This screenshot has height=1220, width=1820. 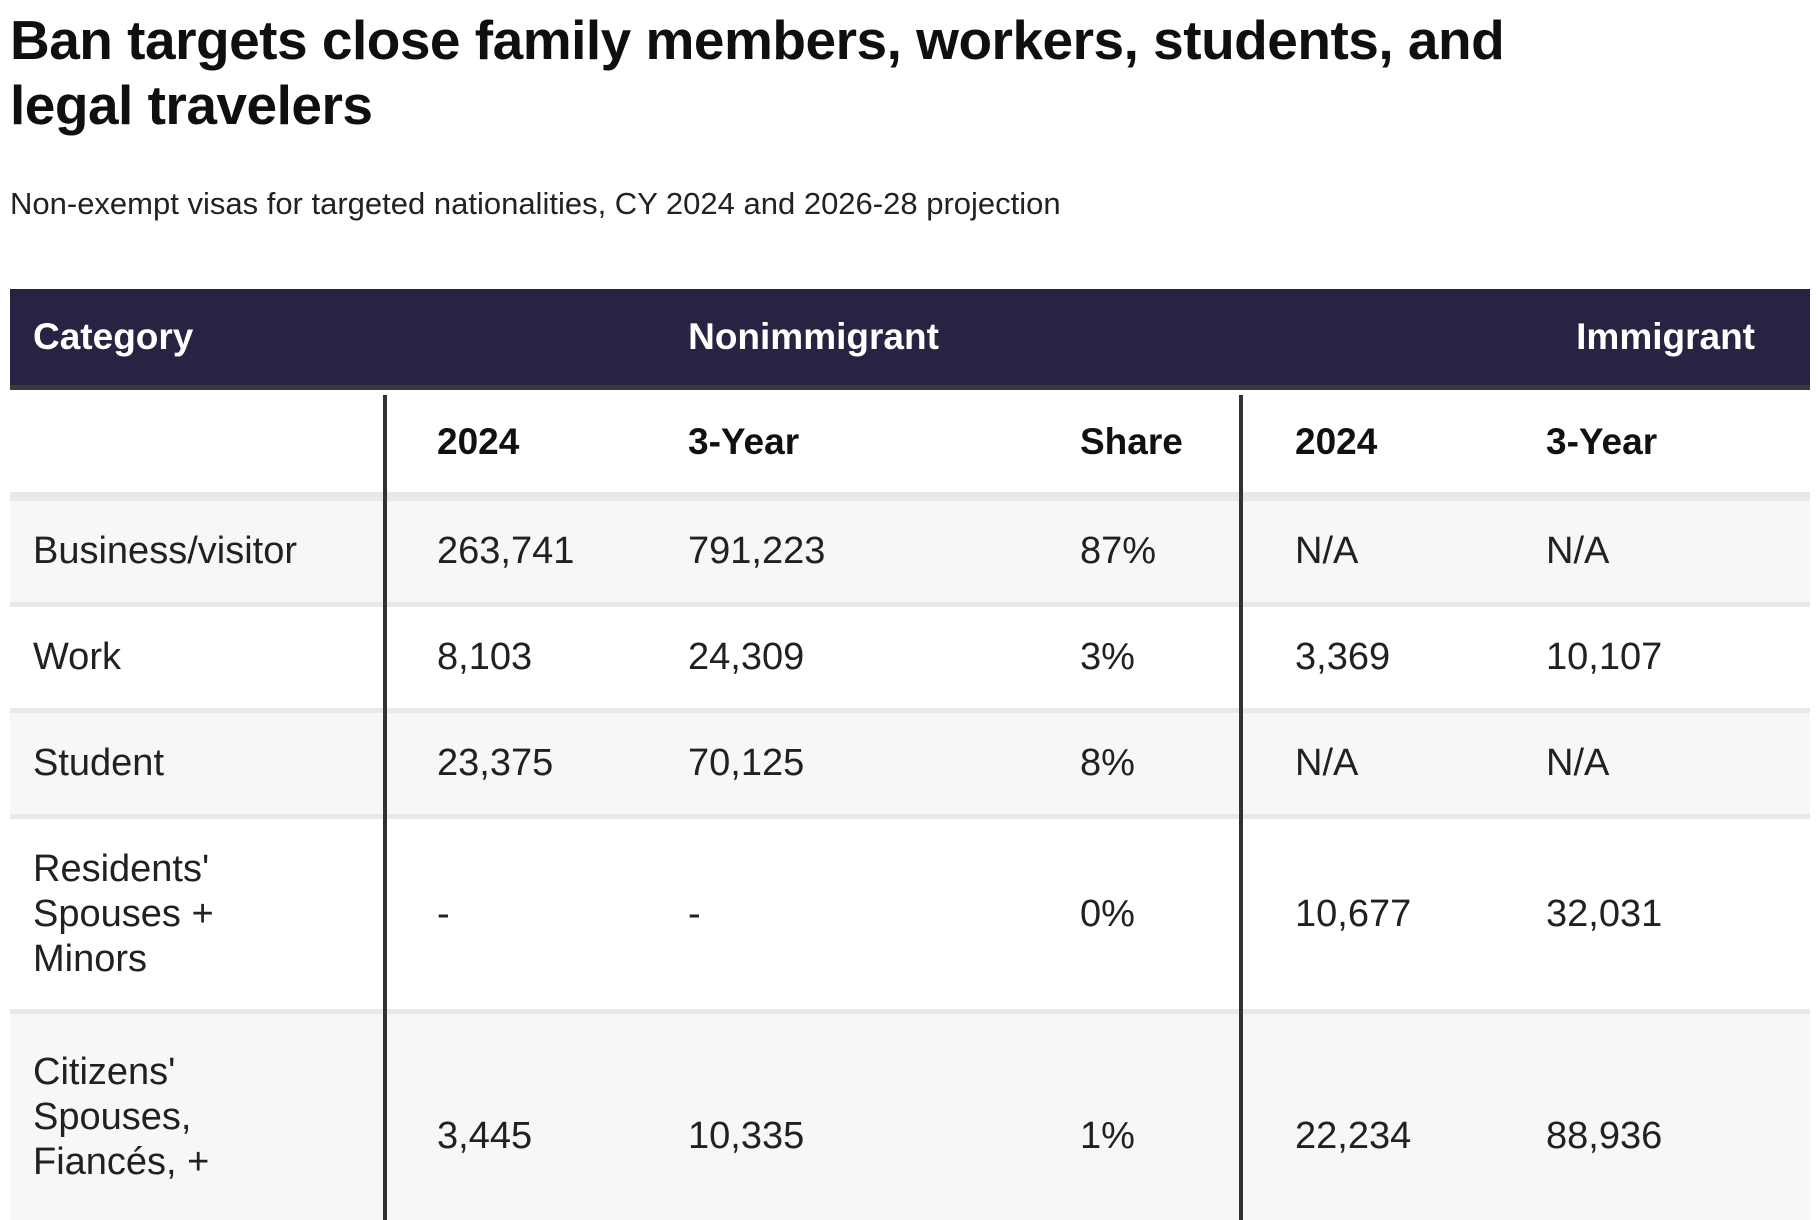 What do you see at coordinates (443, 913) in the screenshot?
I see `cell-nonimm-2024: -` at bounding box center [443, 913].